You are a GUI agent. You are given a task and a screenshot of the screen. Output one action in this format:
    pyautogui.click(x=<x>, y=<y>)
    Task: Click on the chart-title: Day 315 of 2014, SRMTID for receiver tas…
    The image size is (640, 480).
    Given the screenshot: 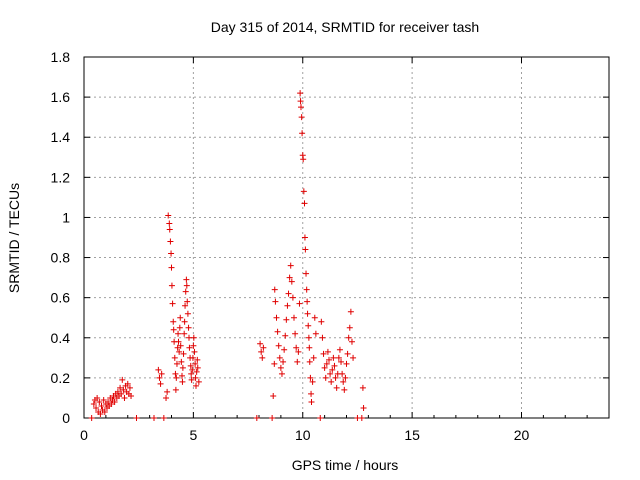 What is the action you would take?
    pyautogui.click(x=345, y=27)
    